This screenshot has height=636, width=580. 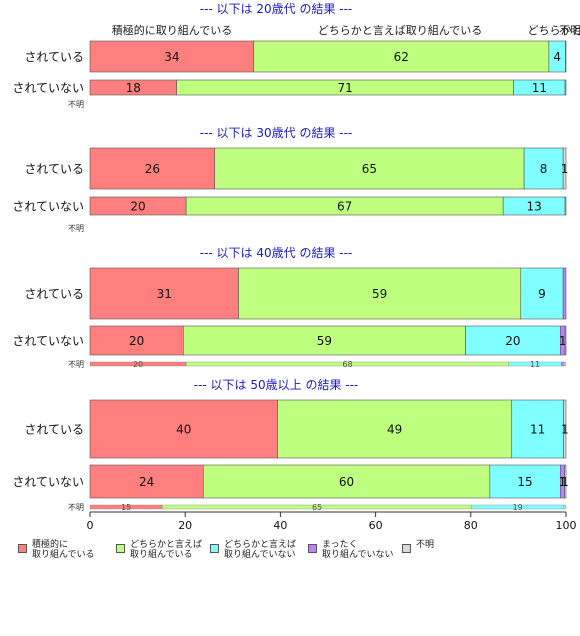 What do you see at coordinates (276, 253) in the screenshot?
I see `panel-title: --- 以下は 40歳代 の結果 ---` at bounding box center [276, 253].